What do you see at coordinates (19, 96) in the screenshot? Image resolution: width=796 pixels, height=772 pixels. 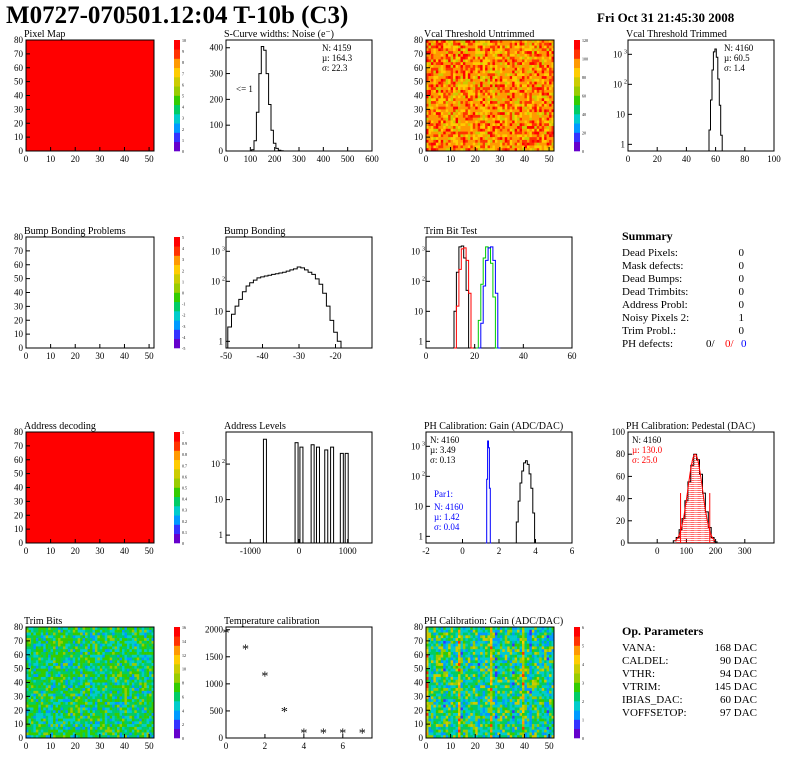 I see `y-tick-label: 40` at bounding box center [19, 96].